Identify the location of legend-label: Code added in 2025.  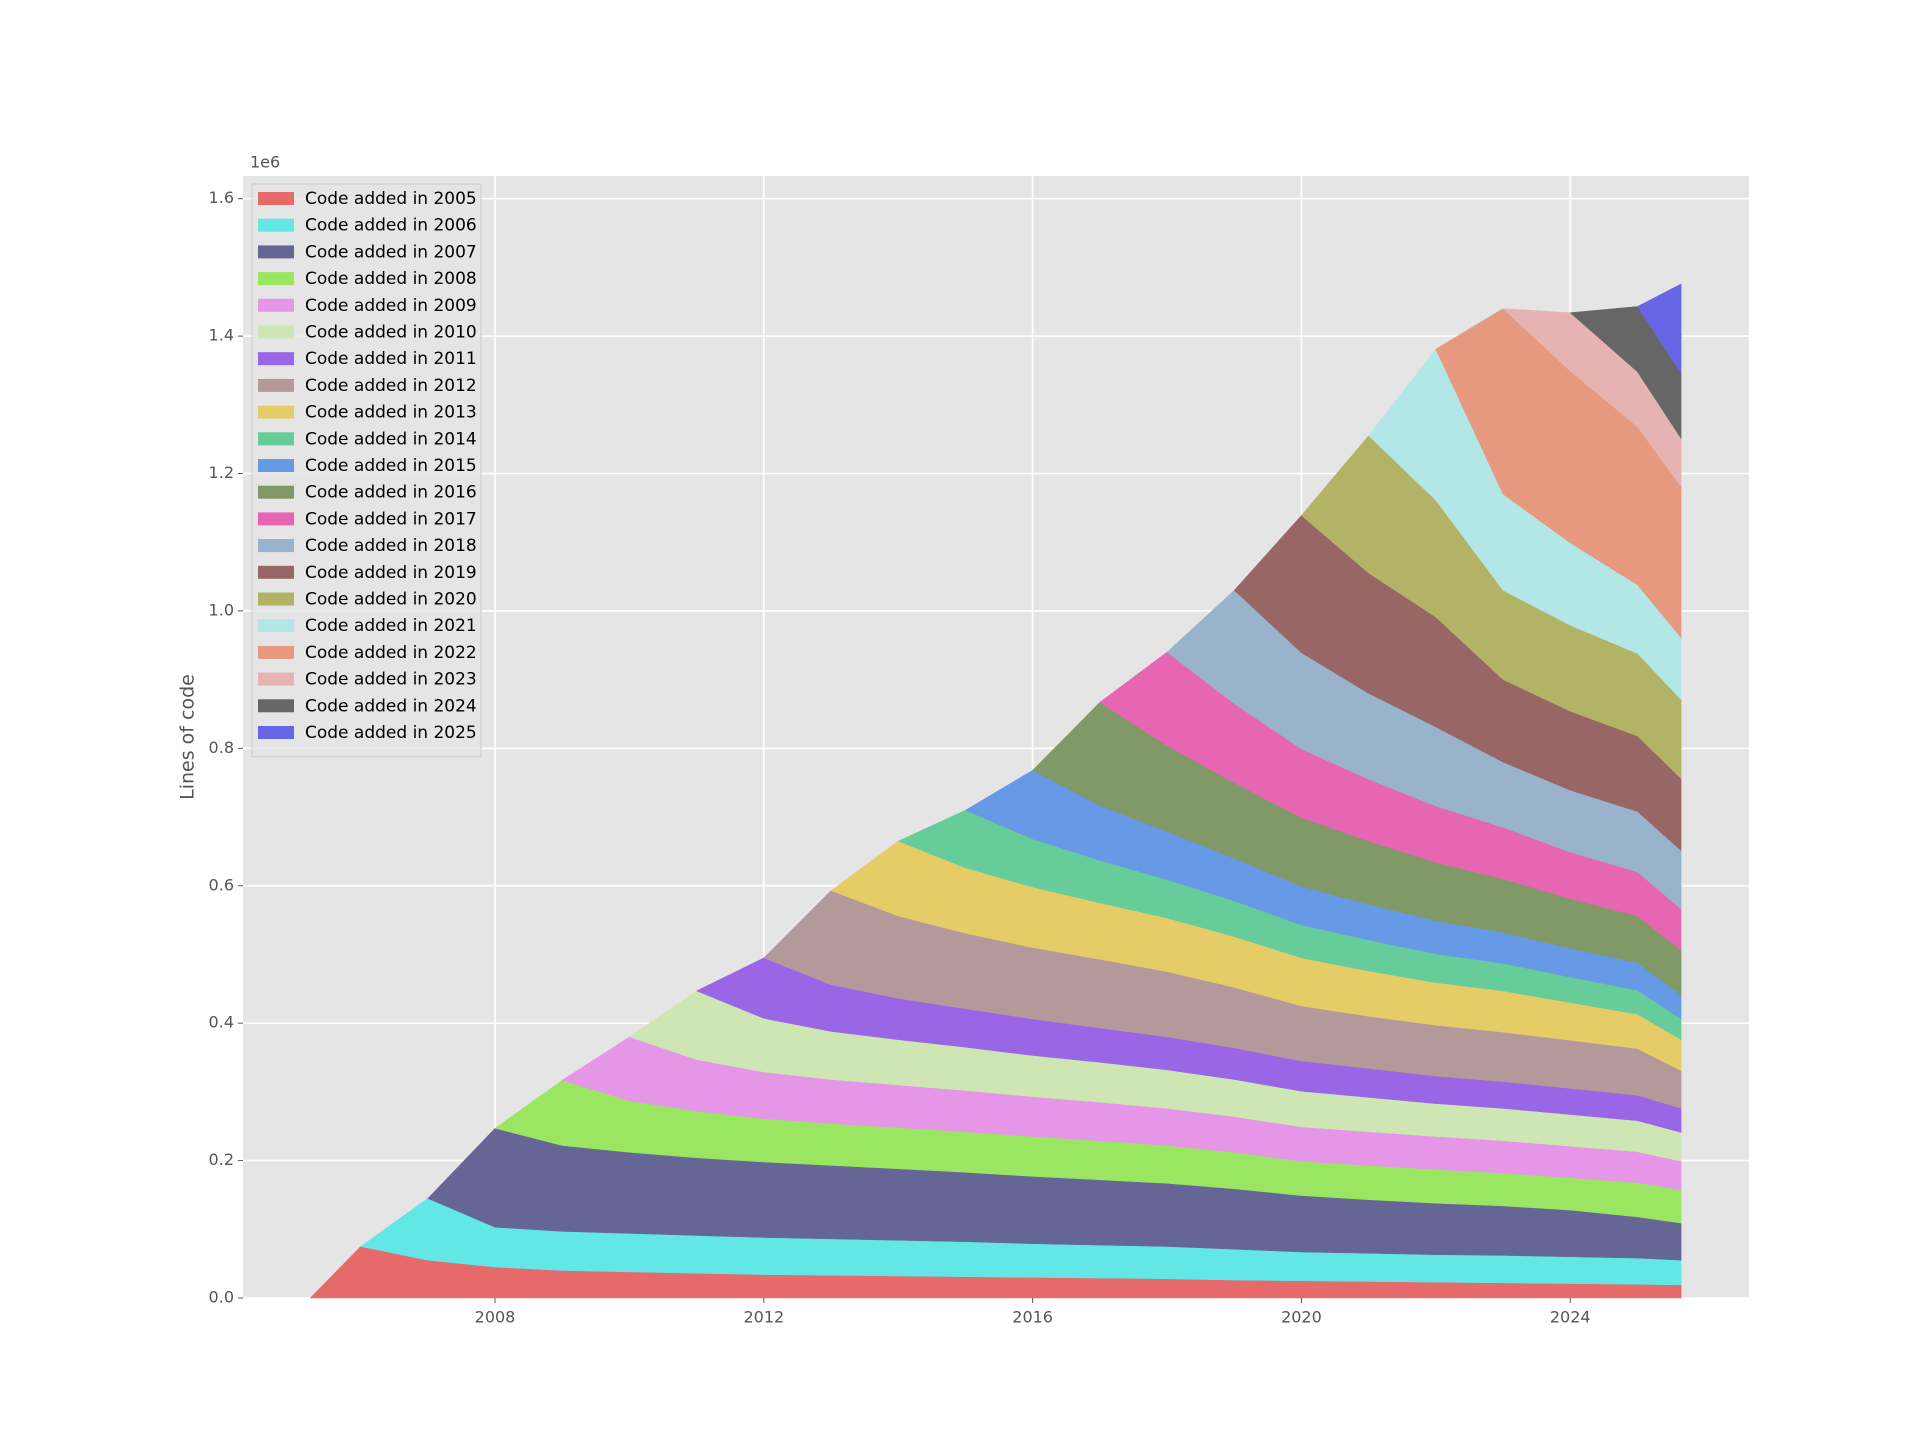
(391, 733).